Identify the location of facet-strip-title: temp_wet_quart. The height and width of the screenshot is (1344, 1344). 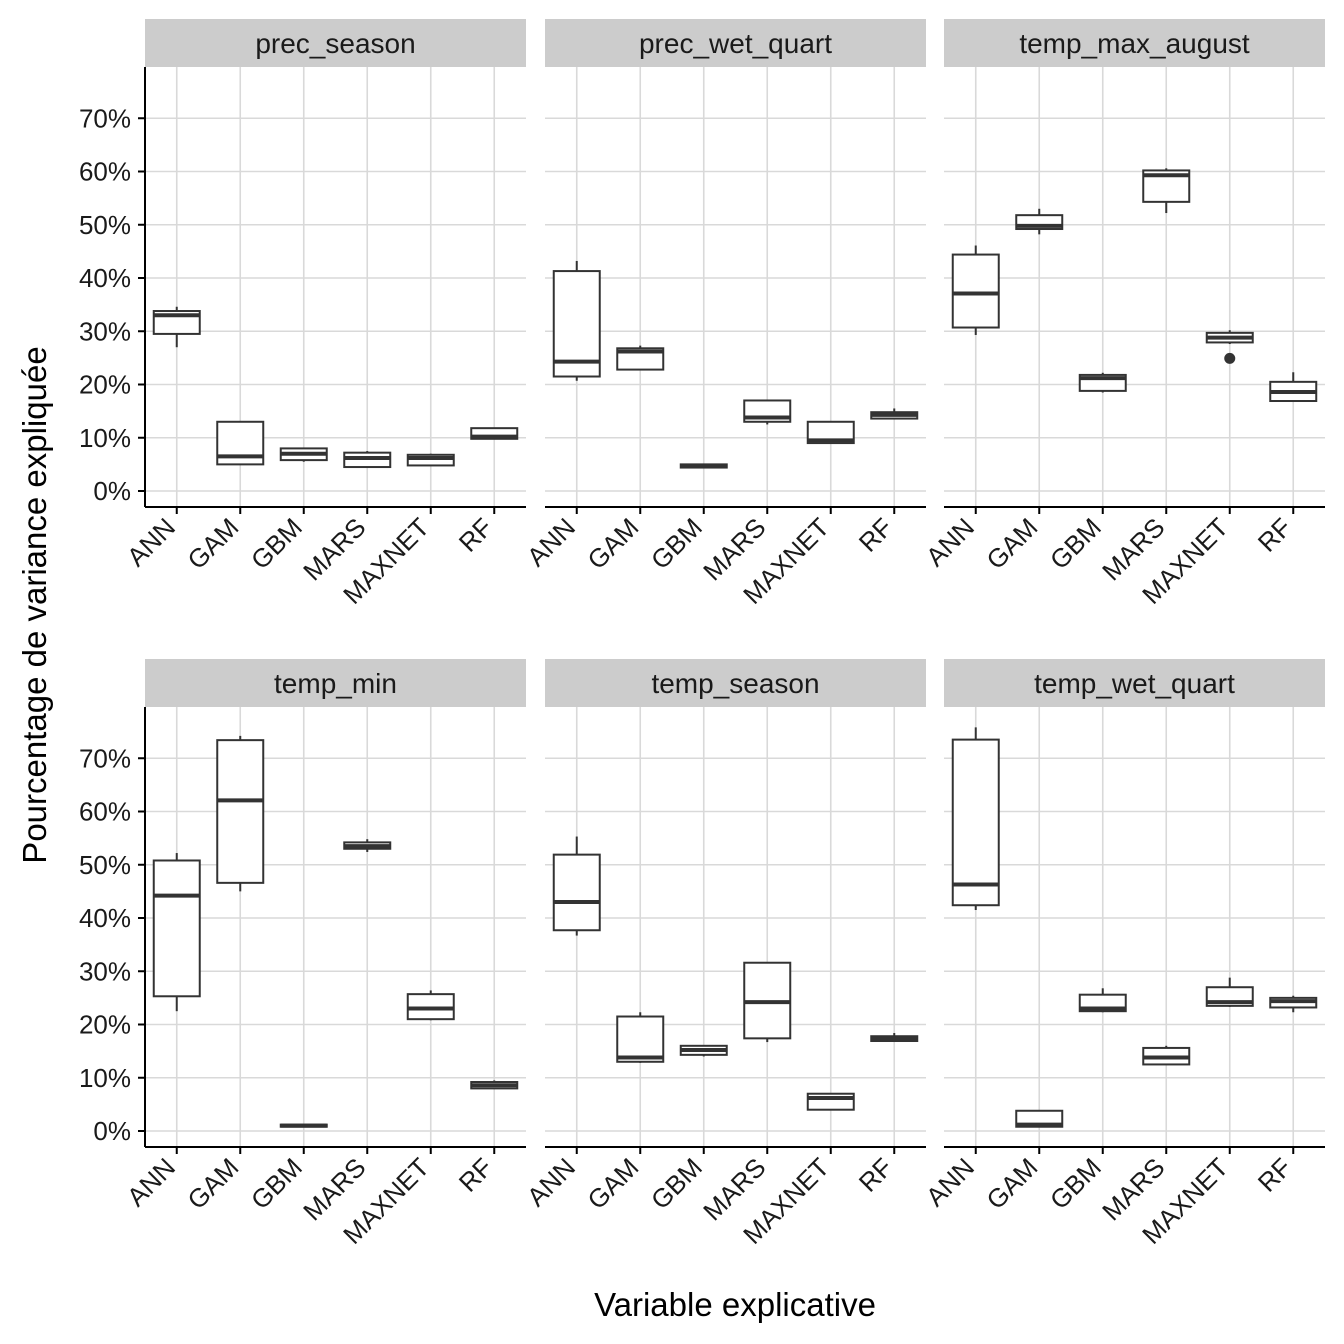
(1134, 683).